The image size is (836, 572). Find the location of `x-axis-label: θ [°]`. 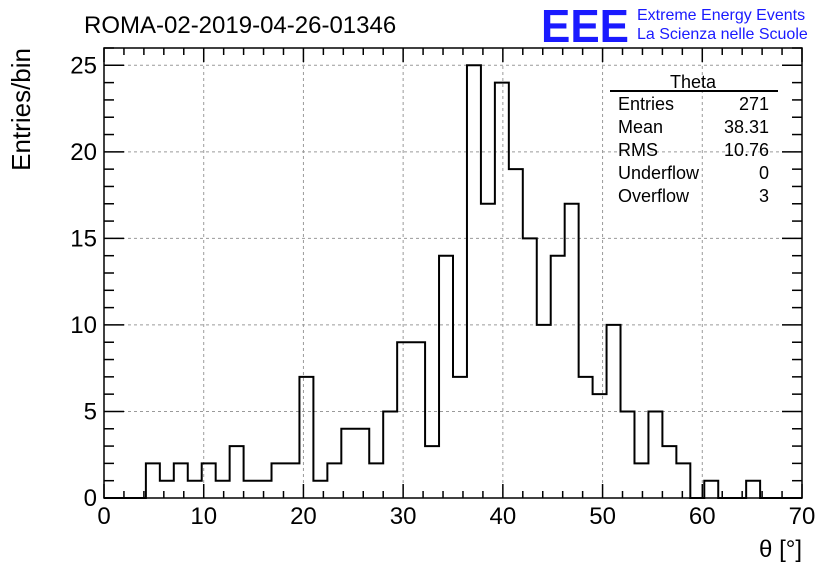

x-axis-label: θ [°] is located at coordinates (780, 549).